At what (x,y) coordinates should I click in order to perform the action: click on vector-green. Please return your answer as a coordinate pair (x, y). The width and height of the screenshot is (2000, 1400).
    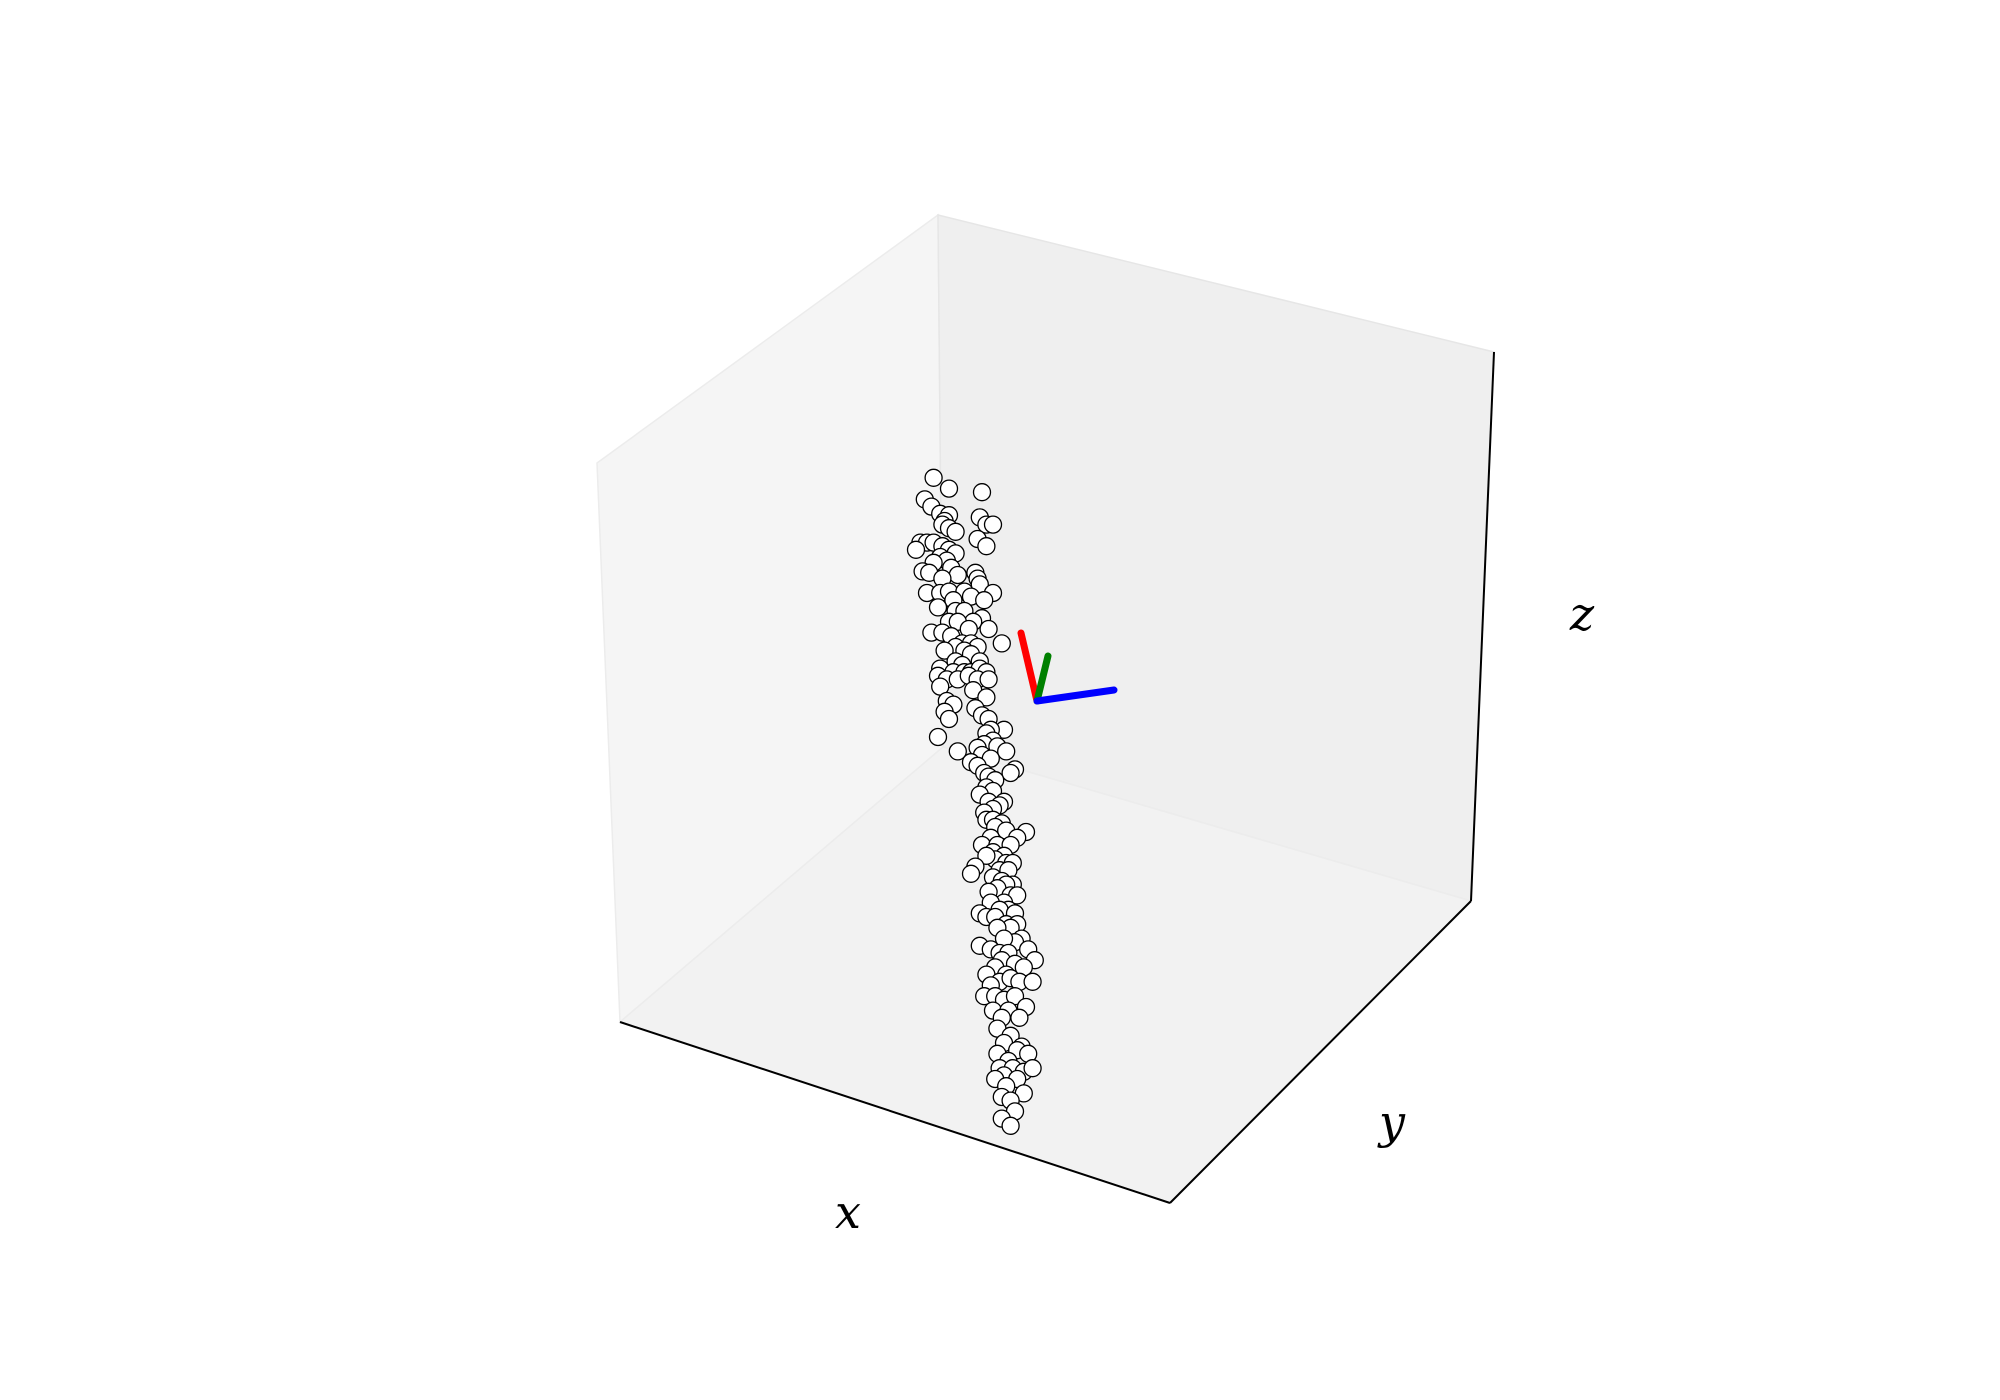
    Looking at the image, I should click on (1042, 678).